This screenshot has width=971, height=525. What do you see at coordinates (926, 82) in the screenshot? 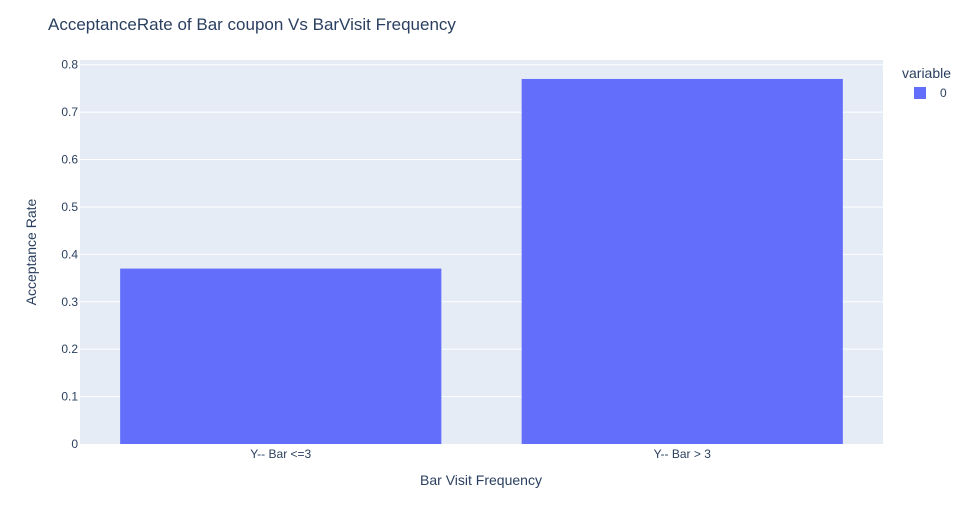
I see `legend: variable 0` at bounding box center [926, 82].